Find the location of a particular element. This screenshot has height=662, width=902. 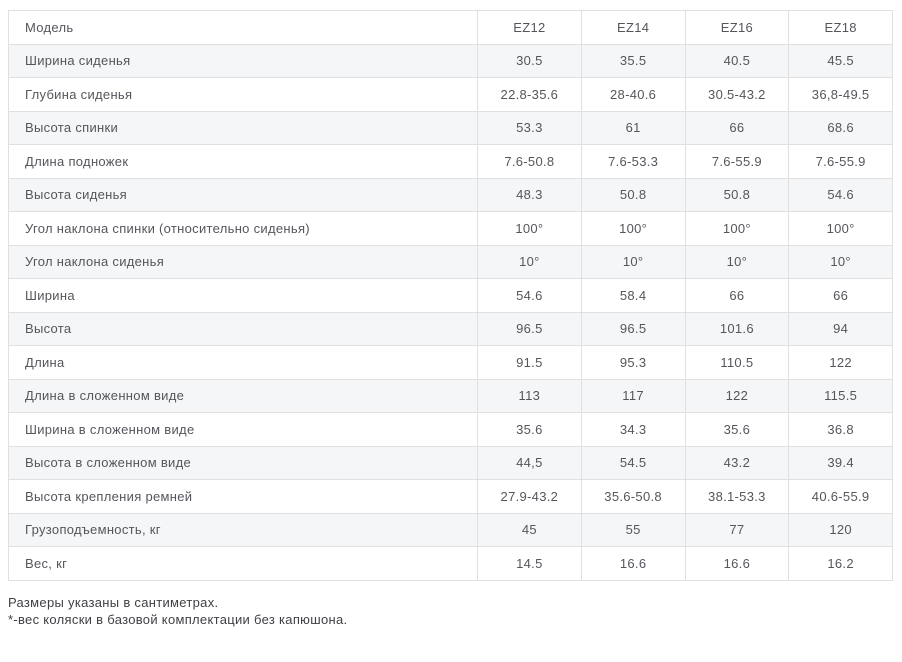

table-row: Ширина в сложенном виде 35.6 34.3 35.6 36.8 is located at coordinates (450, 429).